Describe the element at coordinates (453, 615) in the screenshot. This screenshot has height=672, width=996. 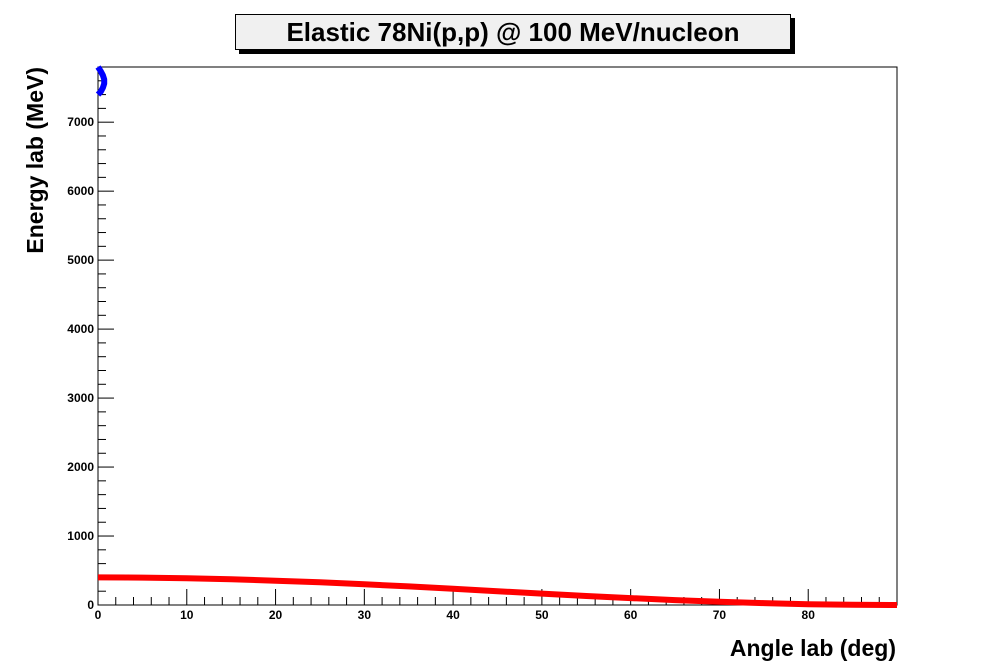
I see `x-tick-label: 40` at that location.